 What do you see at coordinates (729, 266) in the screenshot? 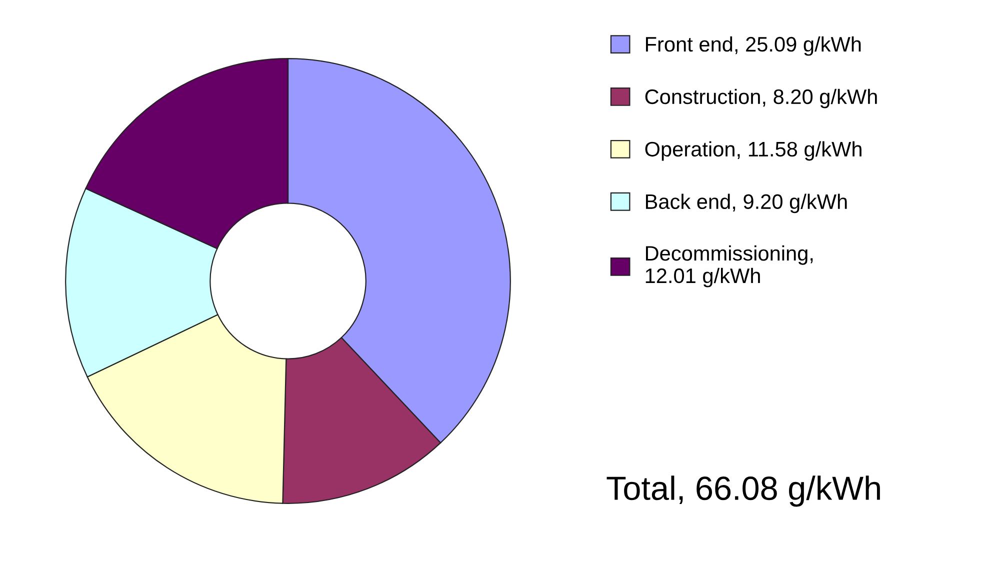
I see `legend-label: Decommissioning, 12.01 g/kWh` at bounding box center [729, 266].